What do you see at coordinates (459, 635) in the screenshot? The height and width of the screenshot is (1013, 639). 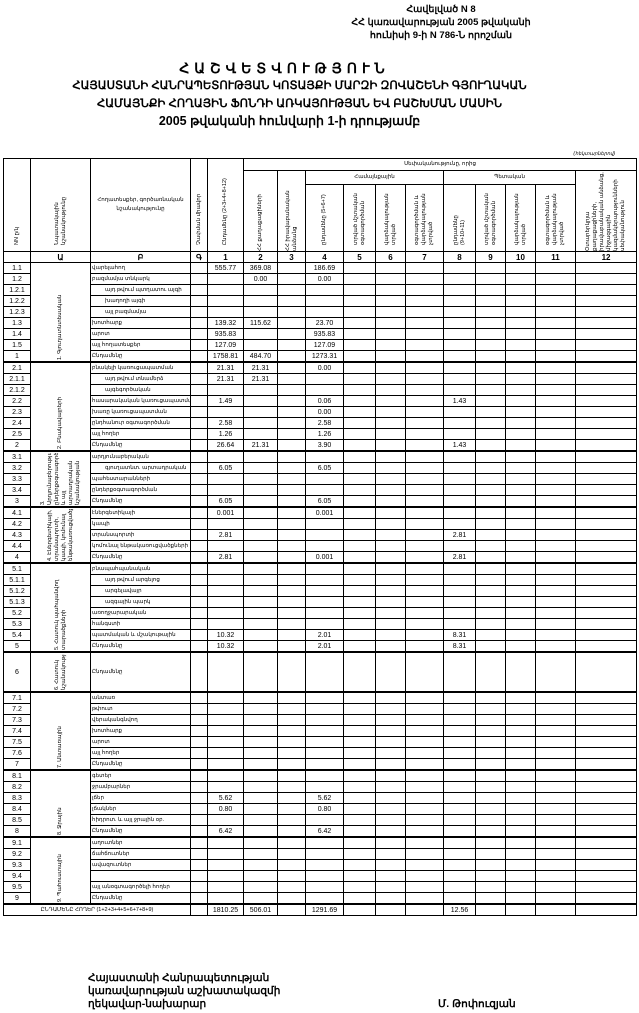 I see `value-c8: 8.31` at bounding box center [459, 635].